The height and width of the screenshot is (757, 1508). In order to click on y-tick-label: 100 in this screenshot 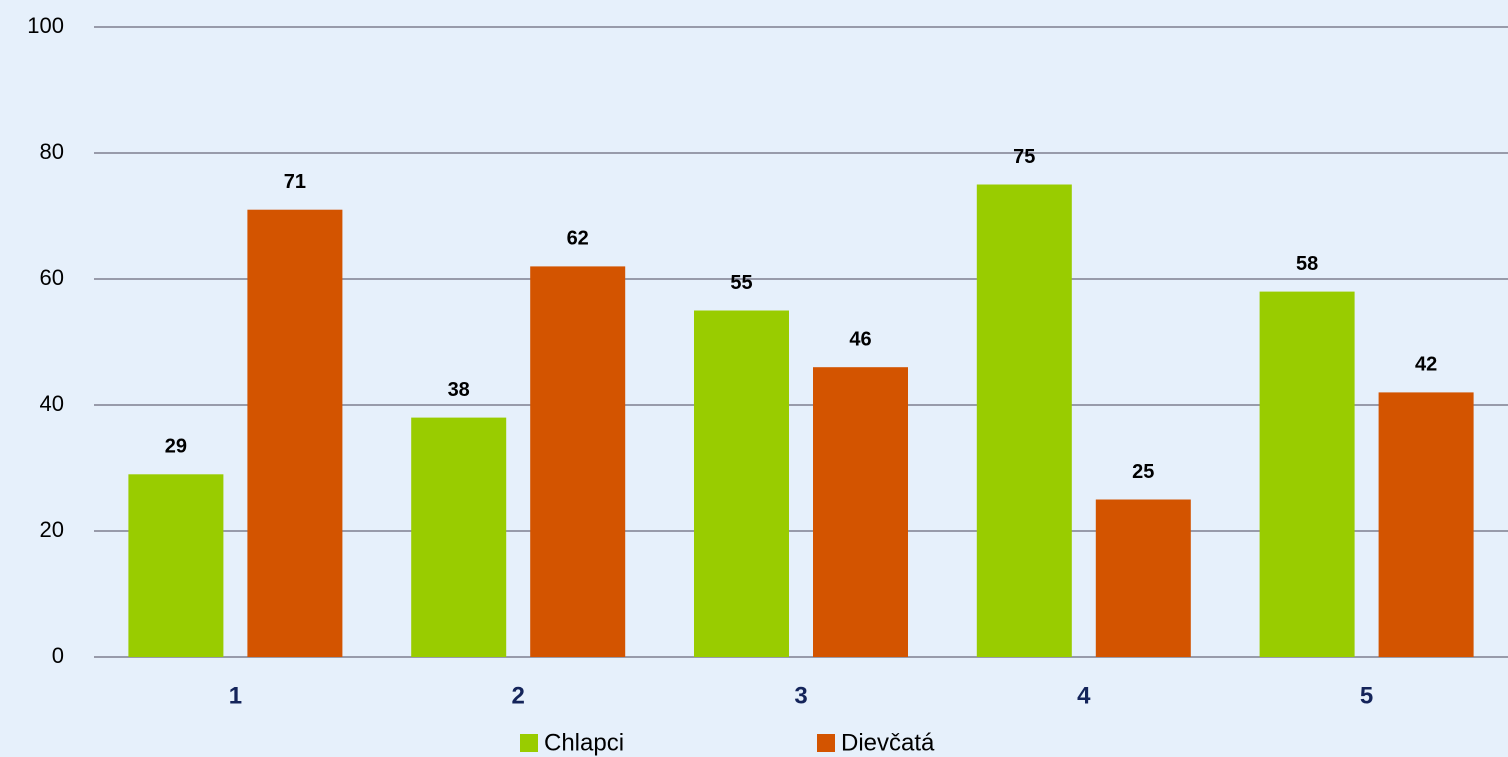, I will do `click(45, 25)`.